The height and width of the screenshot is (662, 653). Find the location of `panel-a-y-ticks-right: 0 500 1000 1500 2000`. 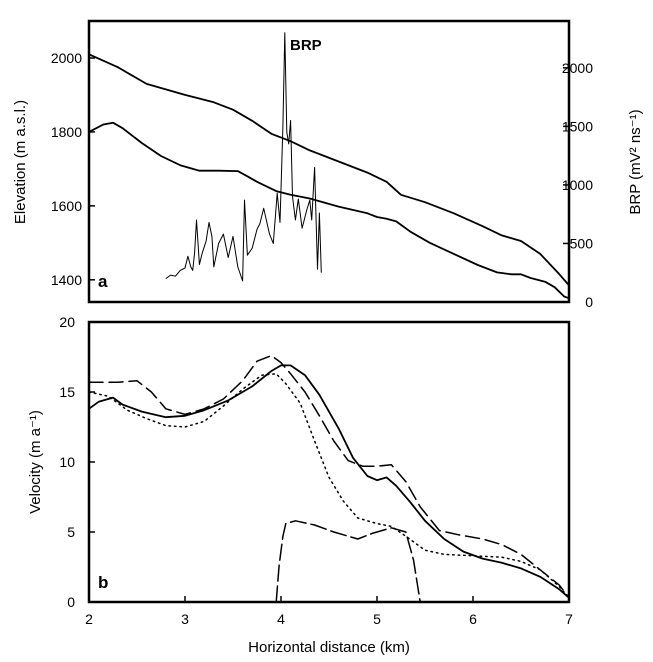

panel-a-y-ticks-right: 0 500 1000 1500 2000 is located at coordinates (577, 185).